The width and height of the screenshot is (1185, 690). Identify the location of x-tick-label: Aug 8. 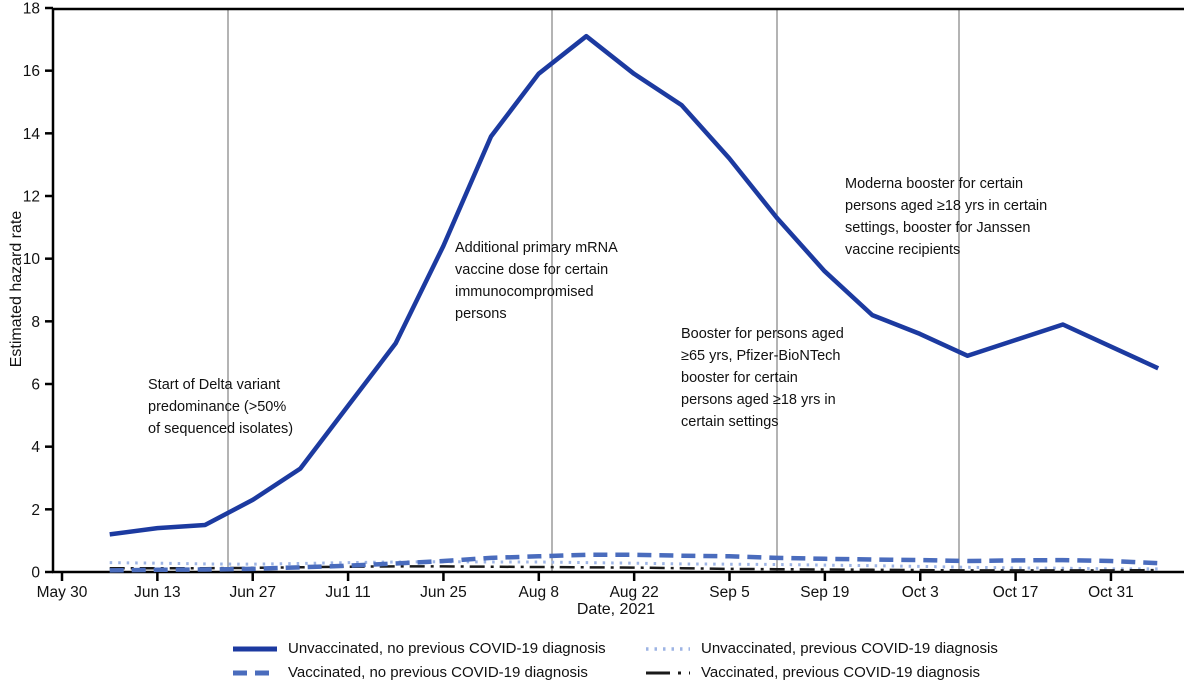
(539, 592).